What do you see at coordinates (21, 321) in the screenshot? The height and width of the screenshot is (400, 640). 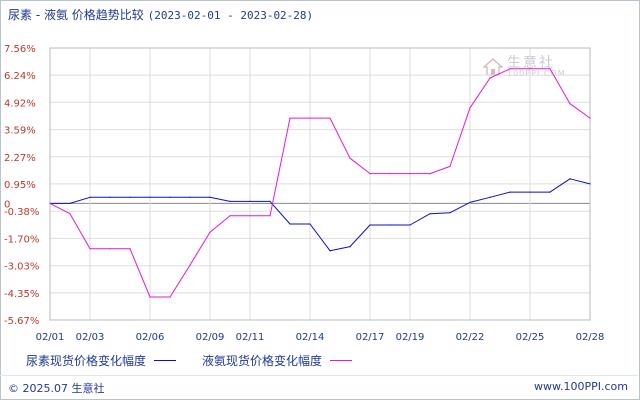 I see `y-tick-label: -5.67%` at bounding box center [21, 321].